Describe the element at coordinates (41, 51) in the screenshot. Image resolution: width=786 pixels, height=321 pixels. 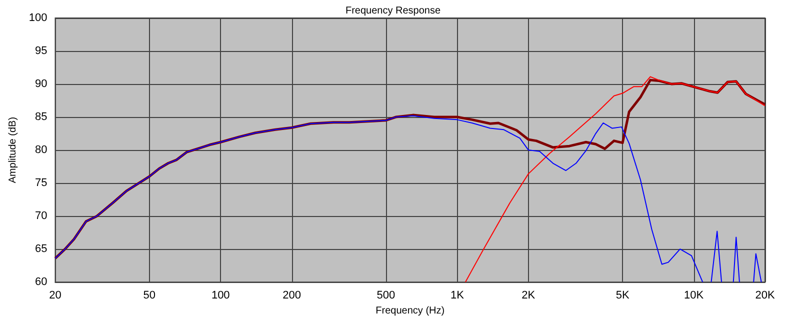
I see `y-tick-label: 95` at that location.